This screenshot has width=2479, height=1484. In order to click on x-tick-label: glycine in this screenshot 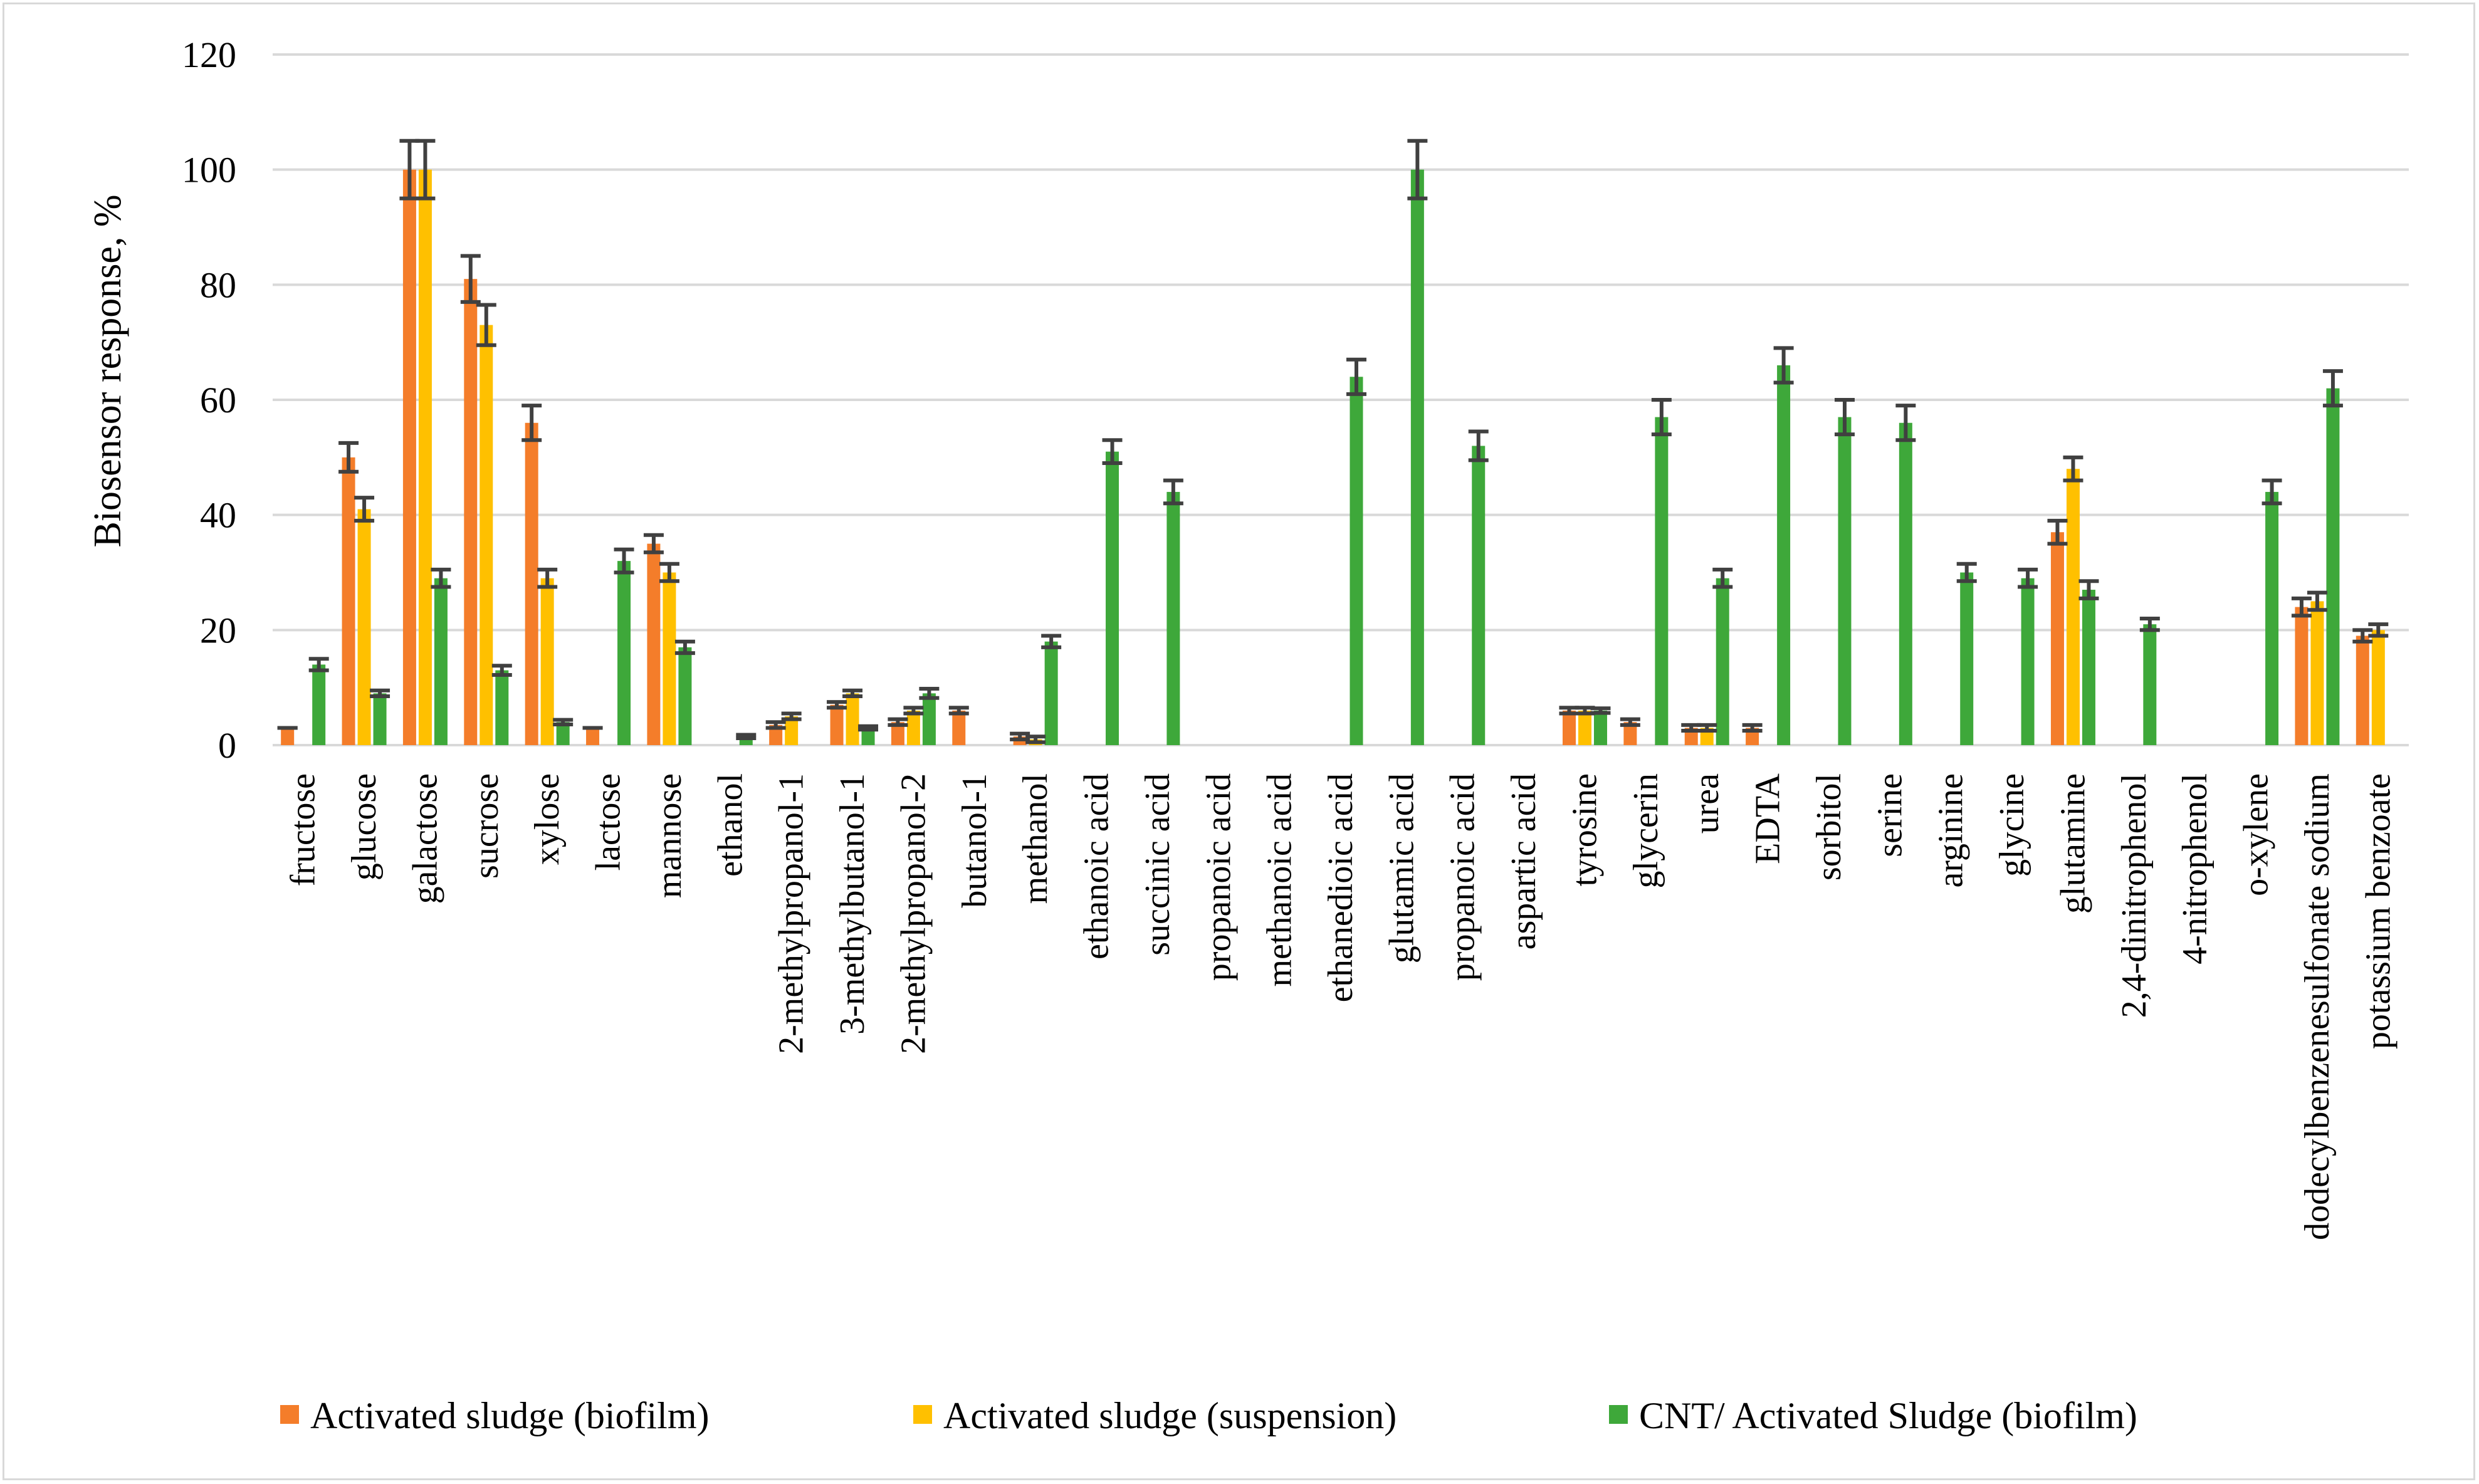, I will do `click(2012, 825)`.